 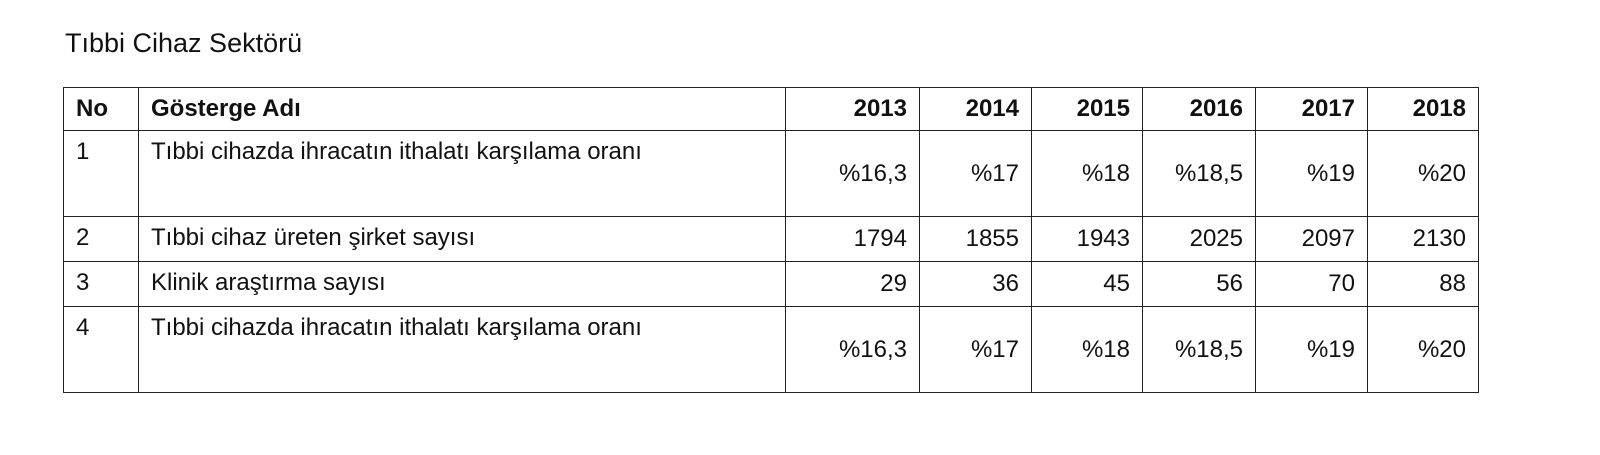 What do you see at coordinates (1311, 239) in the screenshot?
I see `value-cell: 2097` at bounding box center [1311, 239].